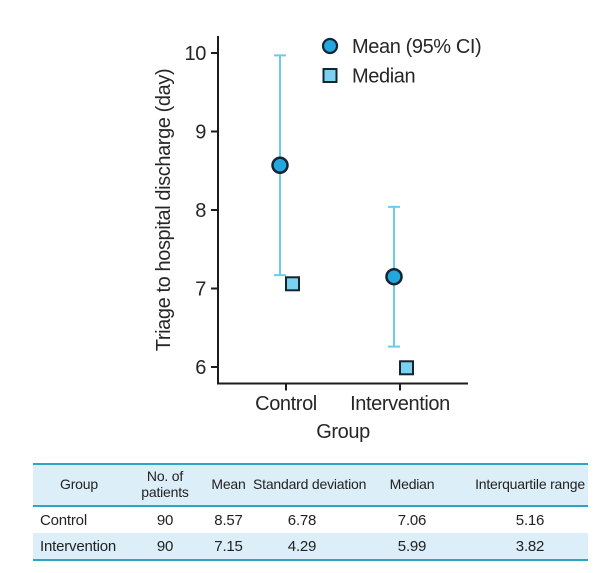  Describe the element at coordinates (330, 46) in the screenshot. I see `legend-mean-circle-icon` at that location.